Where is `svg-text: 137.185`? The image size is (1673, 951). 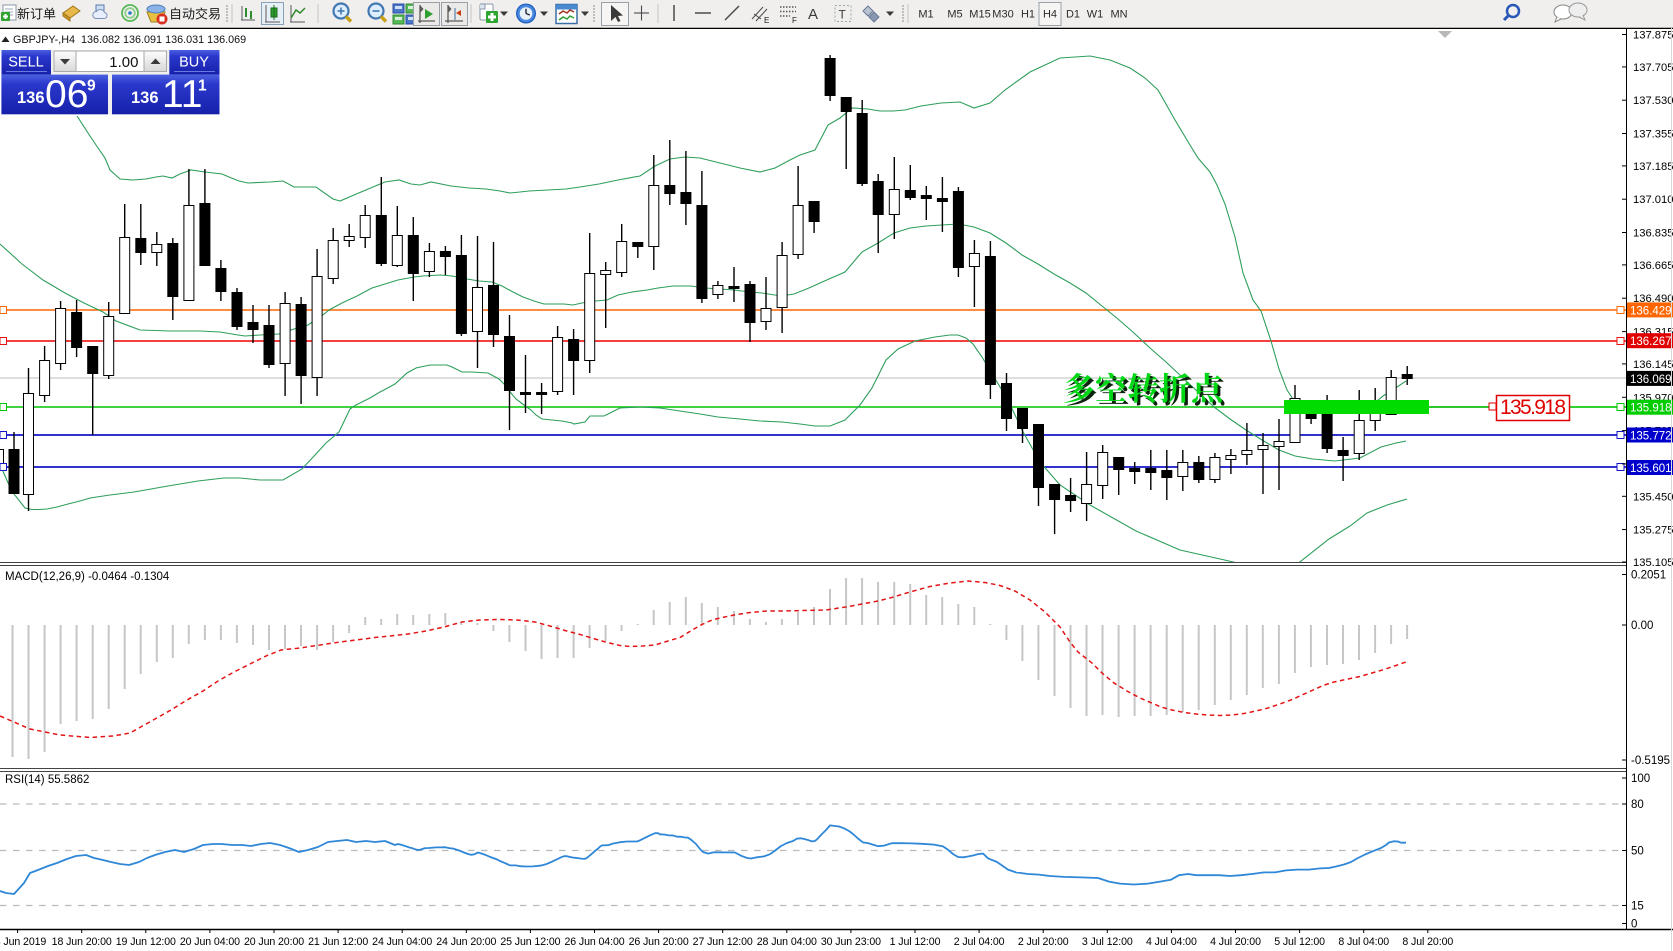
svg-text: 137.185 is located at coordinates (1653, 167).